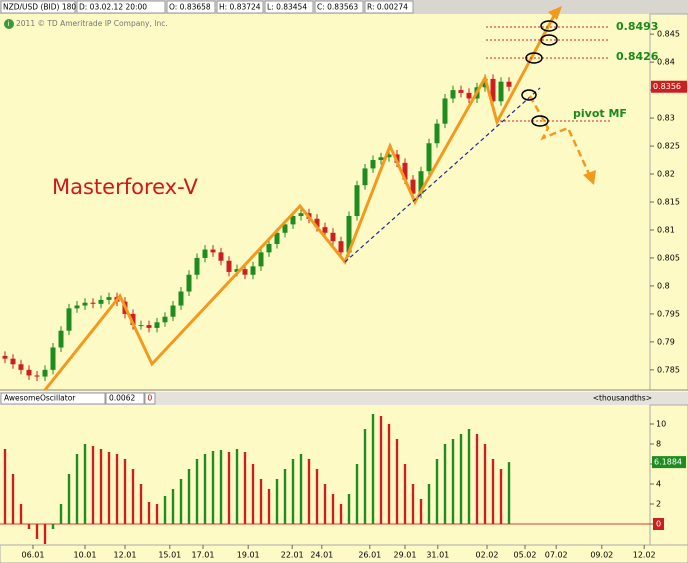 This screenshot has width=688, height=563. Describe the element at coordinates (405, 555) in the screenshot. I see `x-tick-label: 29.01` at that location.